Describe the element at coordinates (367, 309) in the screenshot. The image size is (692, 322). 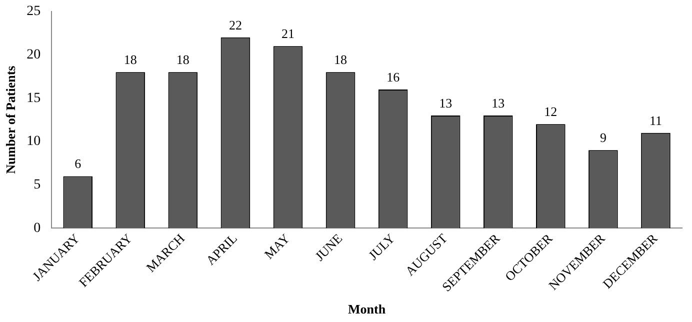
I see `x-axis-title: Month` at that location.